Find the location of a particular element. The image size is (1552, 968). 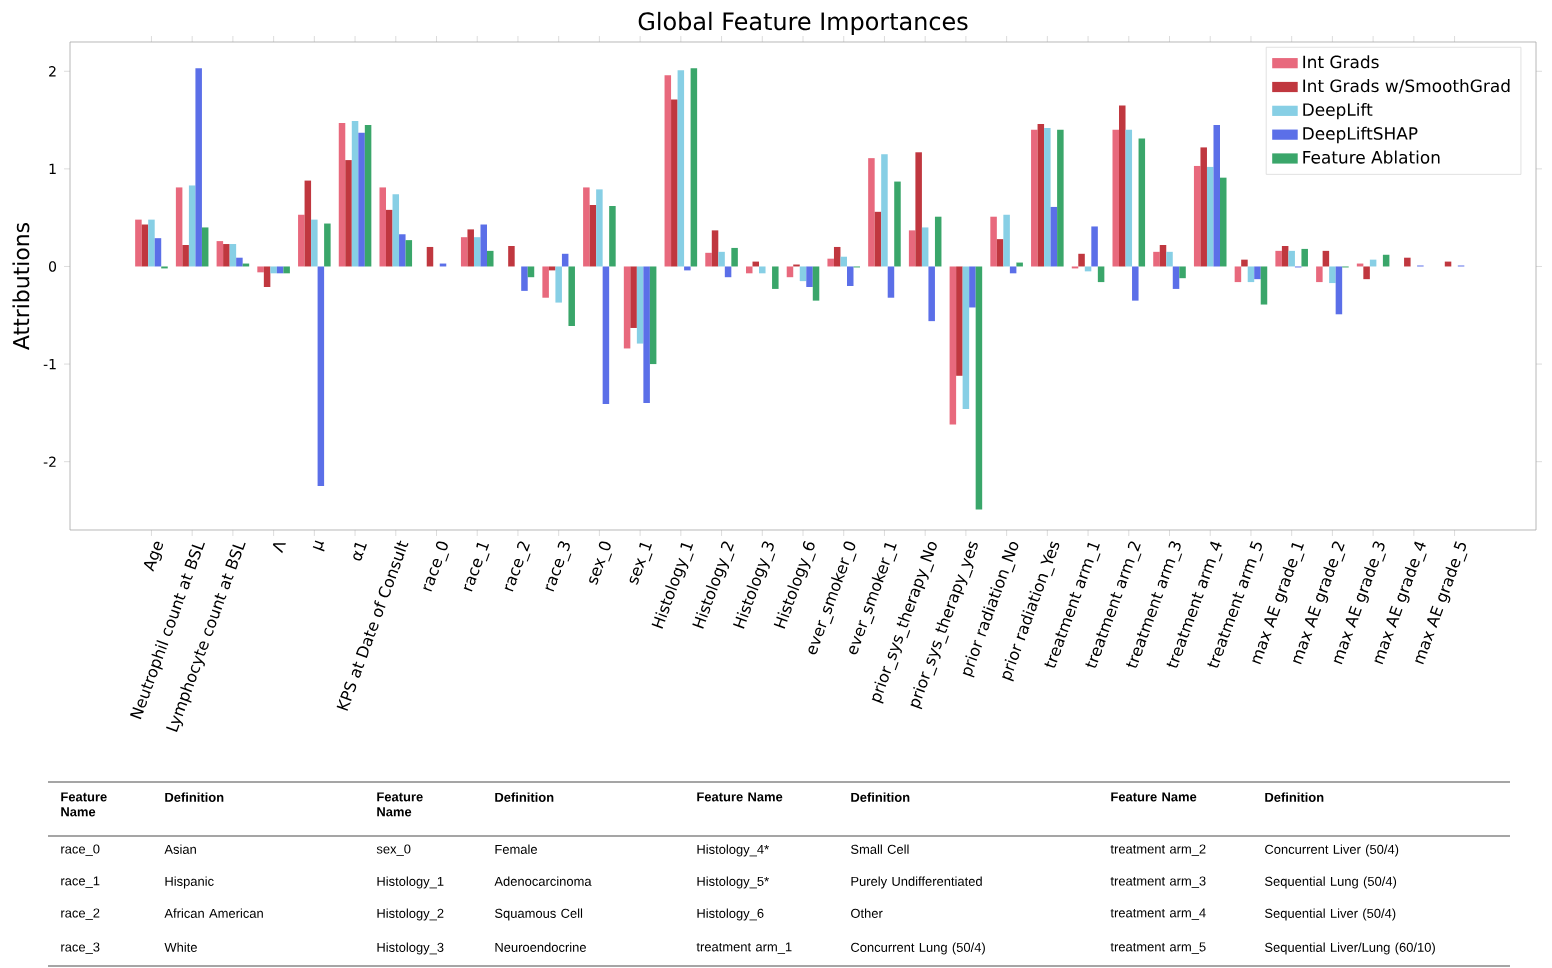

y-axis-title: Attributions is located at coordinates (21, 286).